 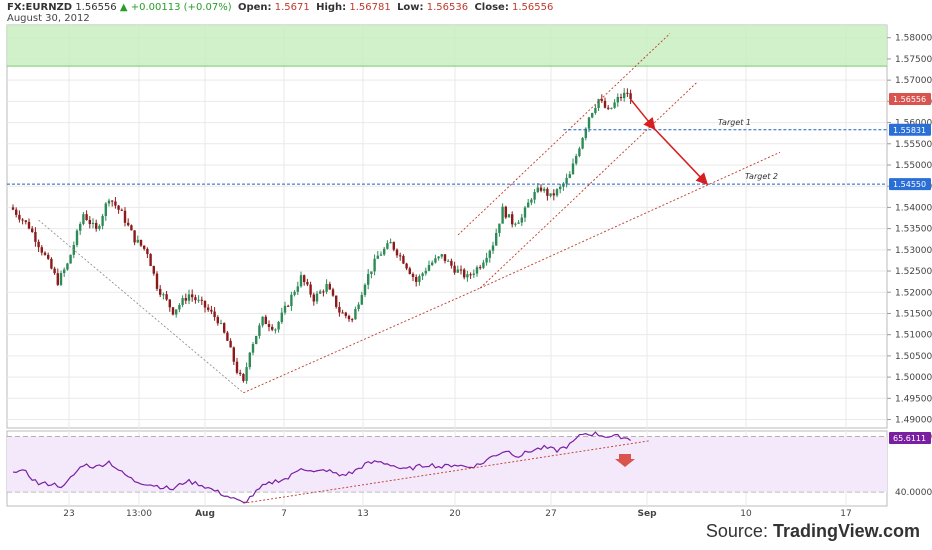 I want to click on y-tick-label: 1.50500, so click(x=913, y=357).